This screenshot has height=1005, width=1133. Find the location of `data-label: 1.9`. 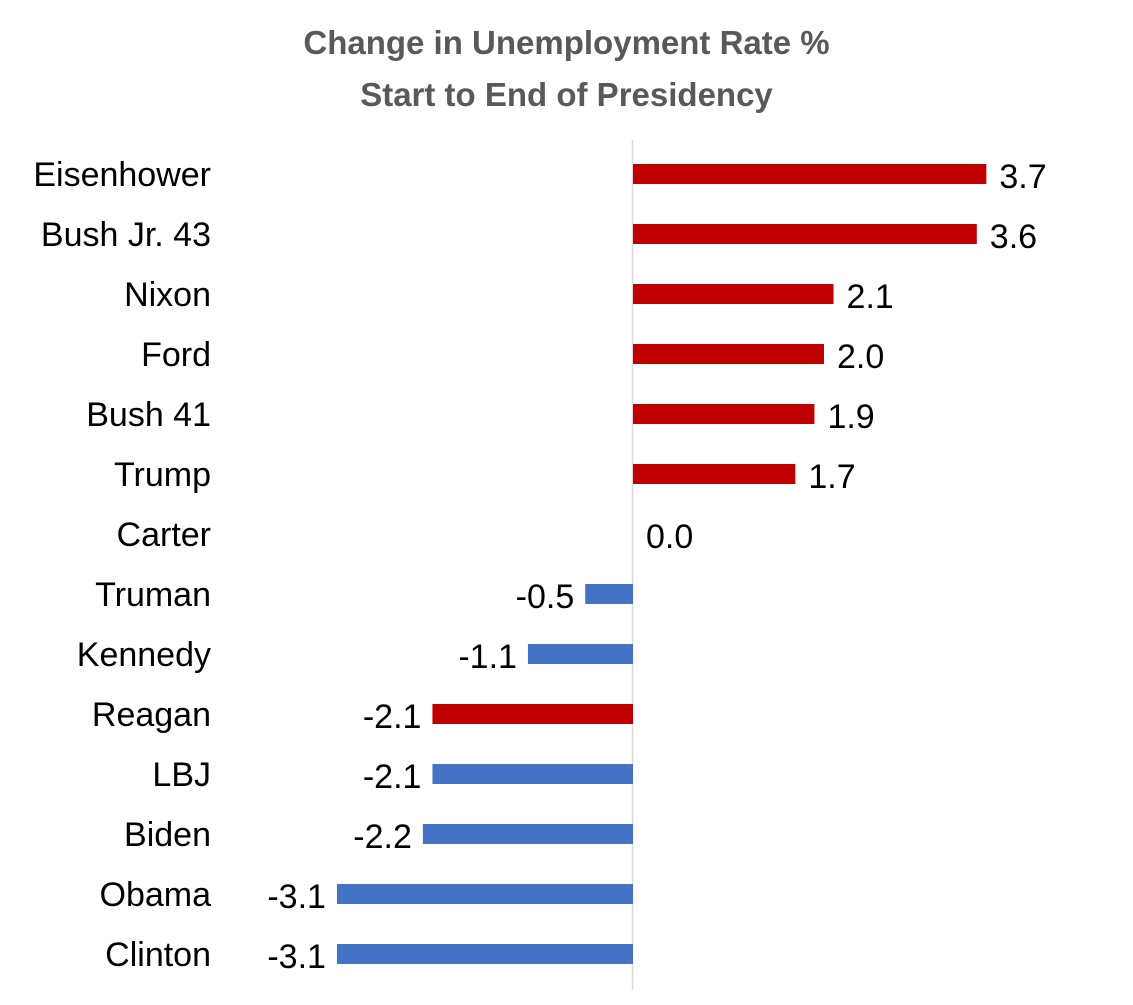

data-label: 1.9 is located at coordinates (850, 417).